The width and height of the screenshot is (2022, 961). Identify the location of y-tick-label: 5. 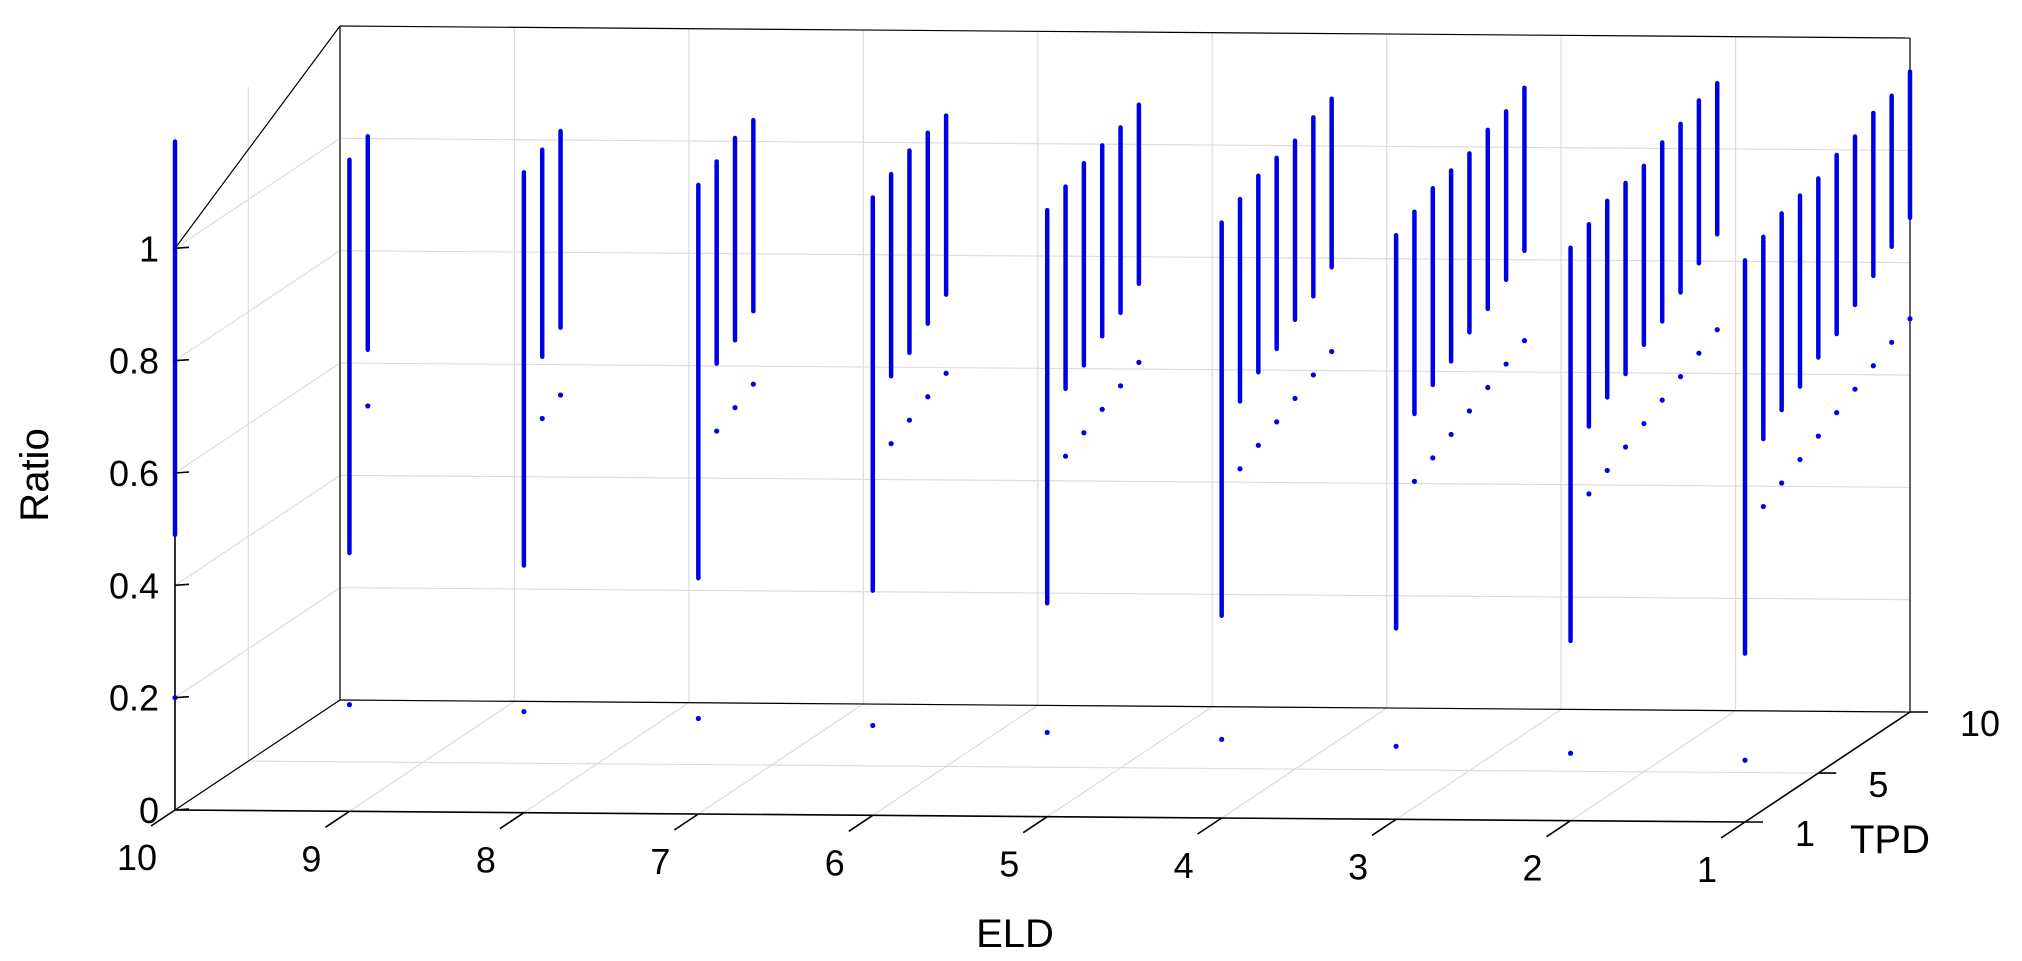
(1878, 784).